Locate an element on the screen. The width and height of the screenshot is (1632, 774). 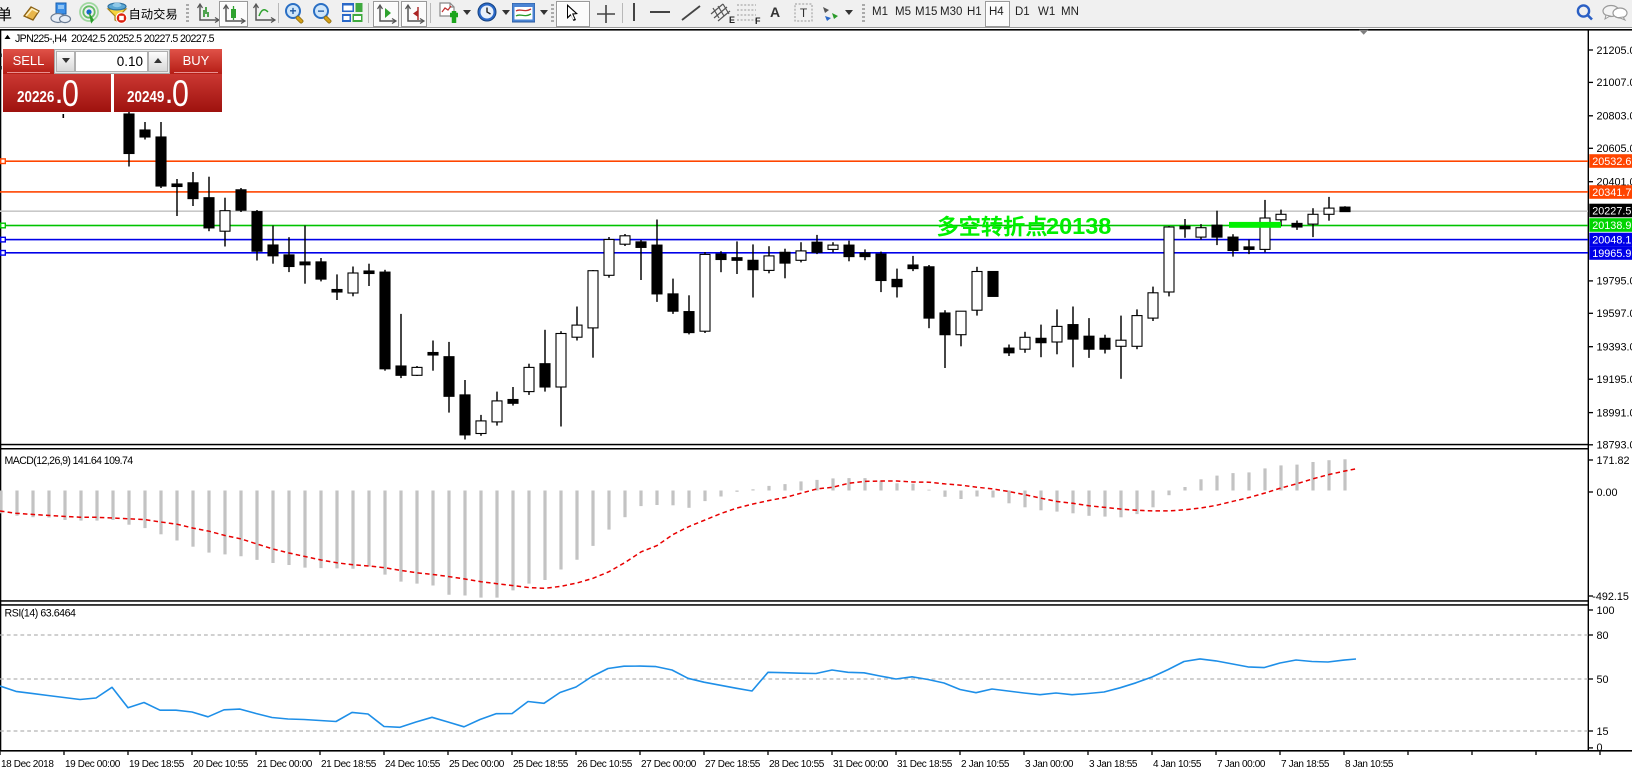
svg-text: 27 Dec 18:55 is located at coordinates (733, 764).